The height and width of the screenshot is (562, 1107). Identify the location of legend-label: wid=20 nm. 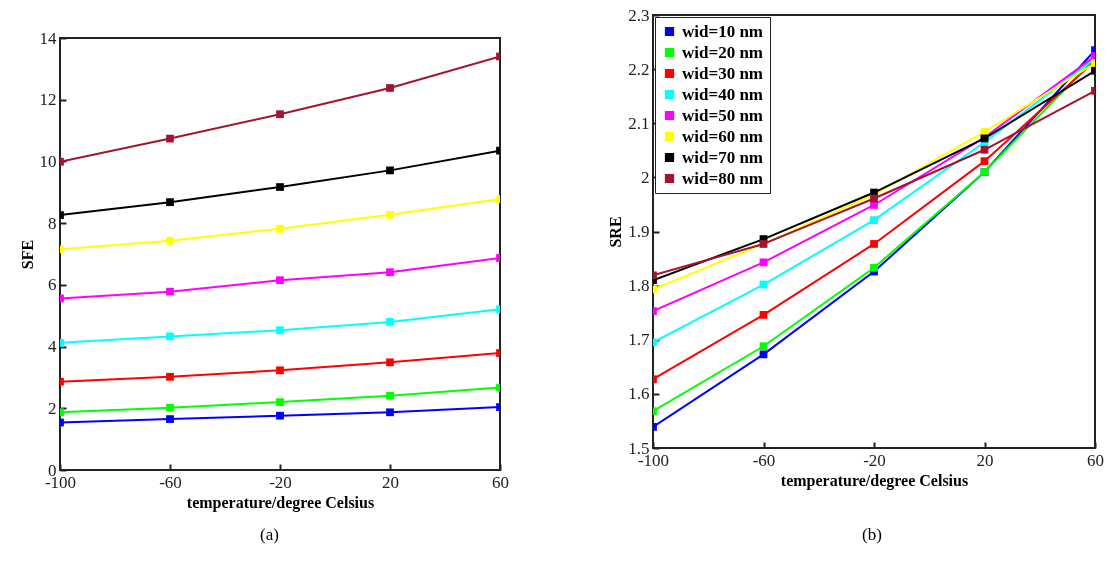
(723, 52).